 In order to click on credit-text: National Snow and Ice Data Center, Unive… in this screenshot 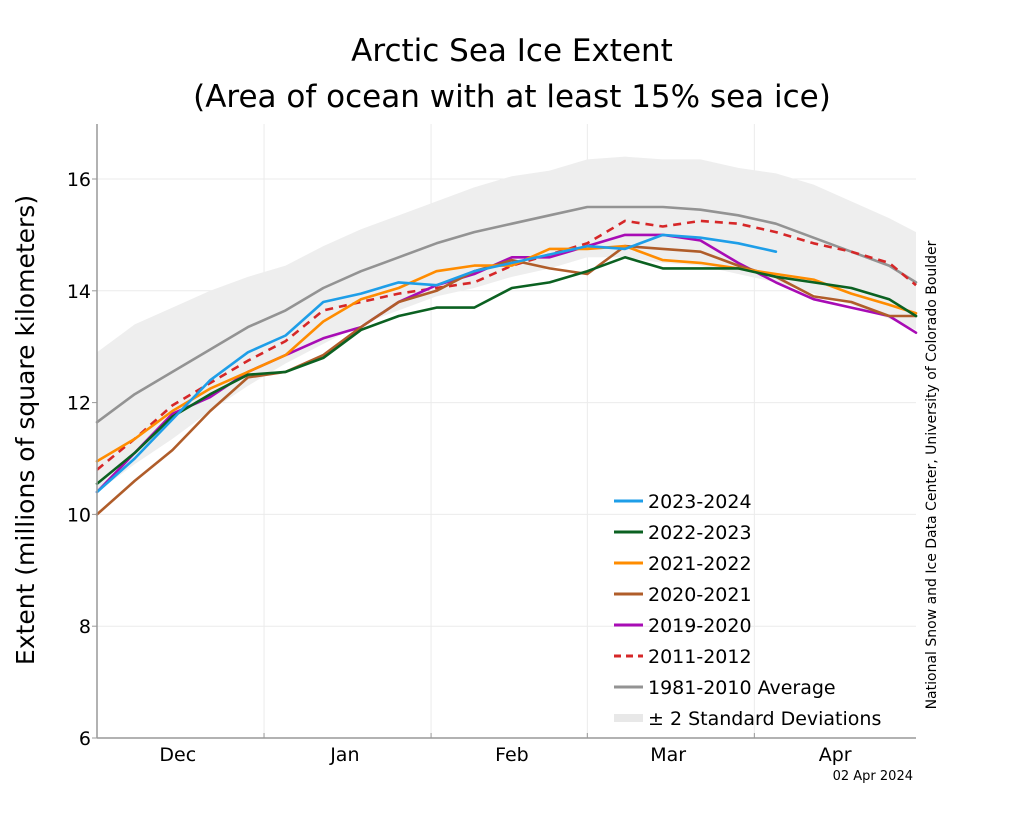, I will do `click(932, 474)`.